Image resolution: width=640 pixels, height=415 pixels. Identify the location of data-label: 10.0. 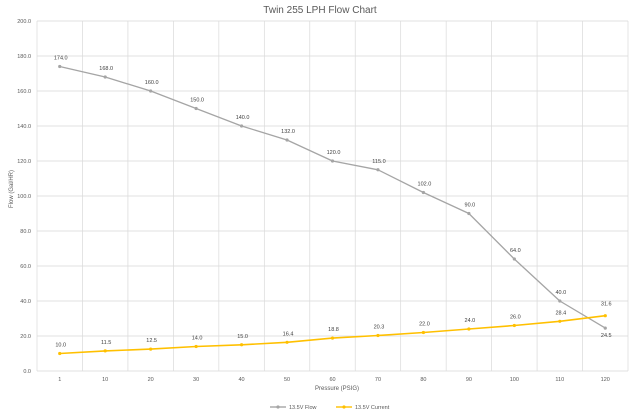
(60, 346).